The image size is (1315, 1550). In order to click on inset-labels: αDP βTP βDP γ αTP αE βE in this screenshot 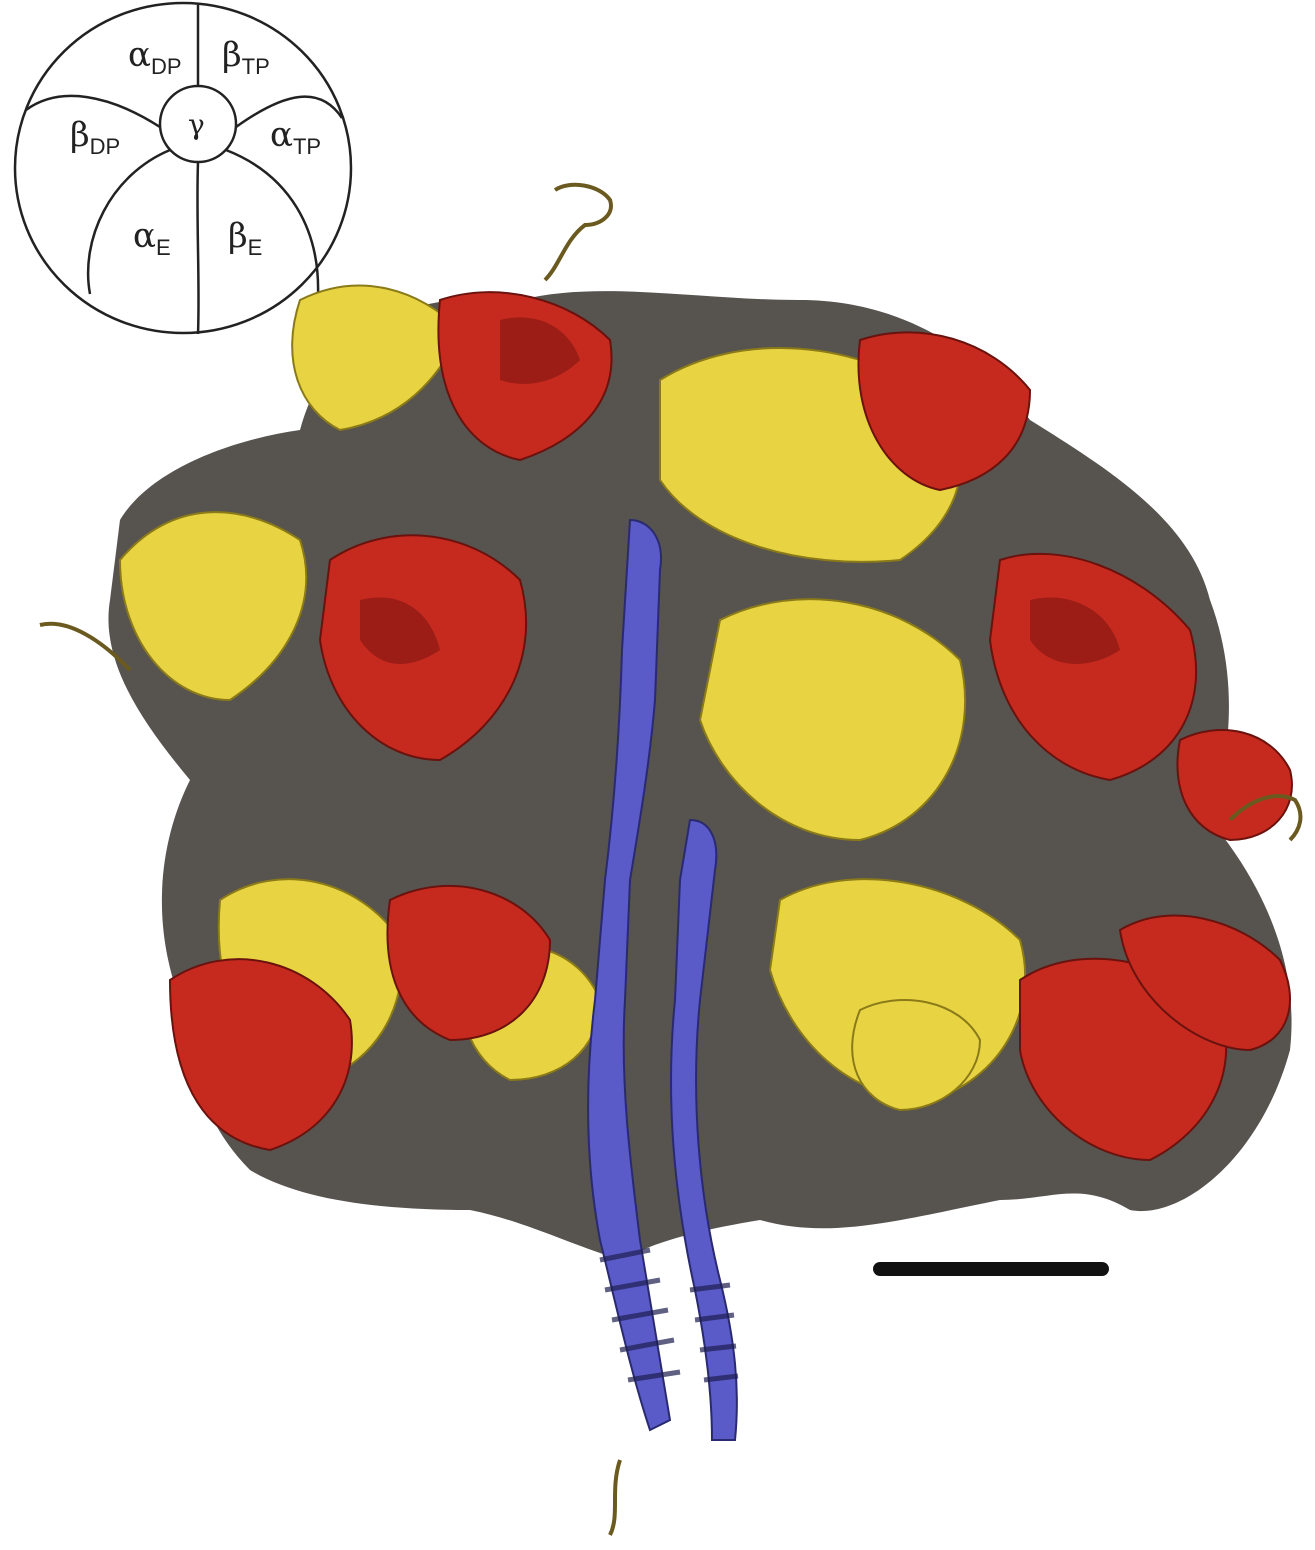, I will do `click(195, 147)`.